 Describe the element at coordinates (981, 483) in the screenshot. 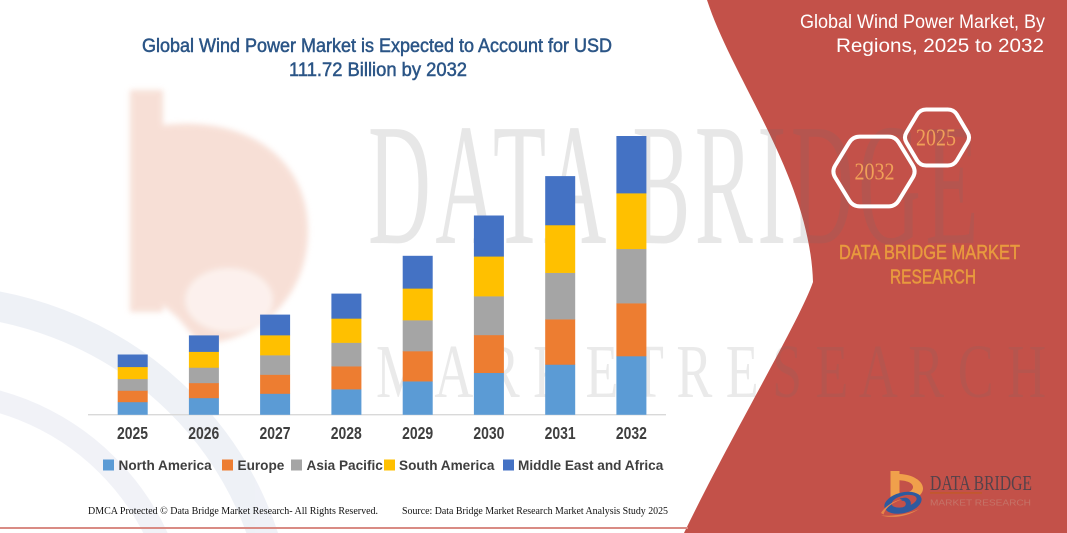

I see `svg-text: DATA BRIDGE` at that location.